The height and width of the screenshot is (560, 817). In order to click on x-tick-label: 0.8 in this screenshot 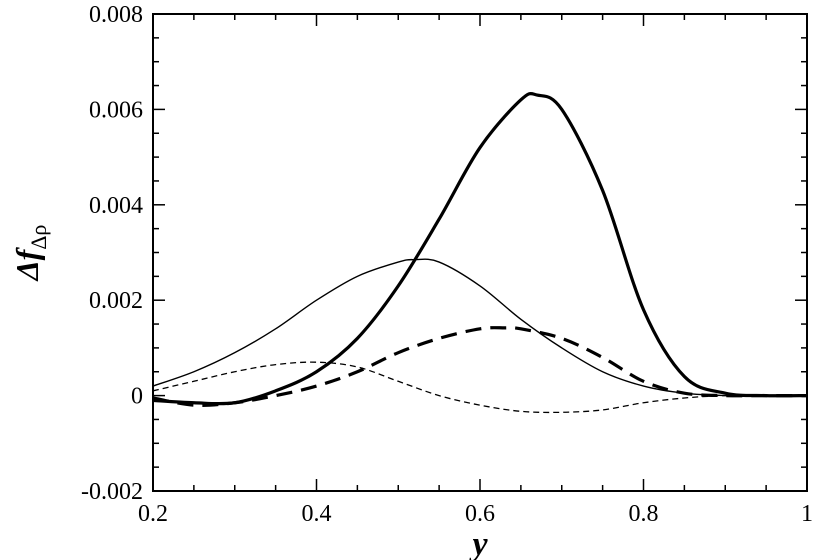, I will do `click(644, 514)`.